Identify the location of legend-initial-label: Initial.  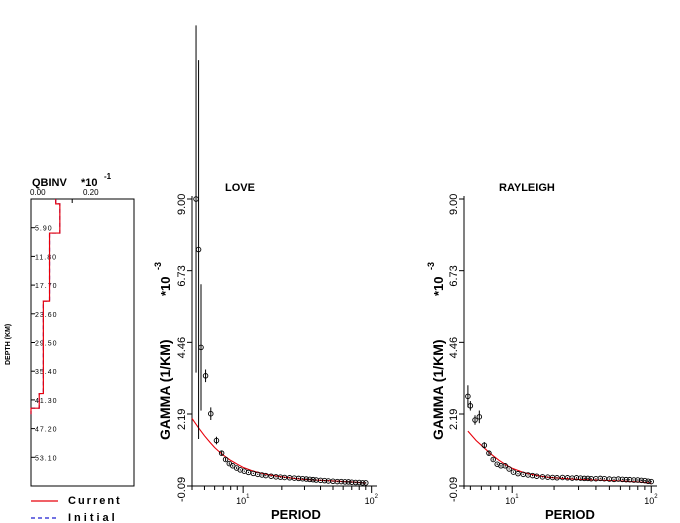
(93, 517).